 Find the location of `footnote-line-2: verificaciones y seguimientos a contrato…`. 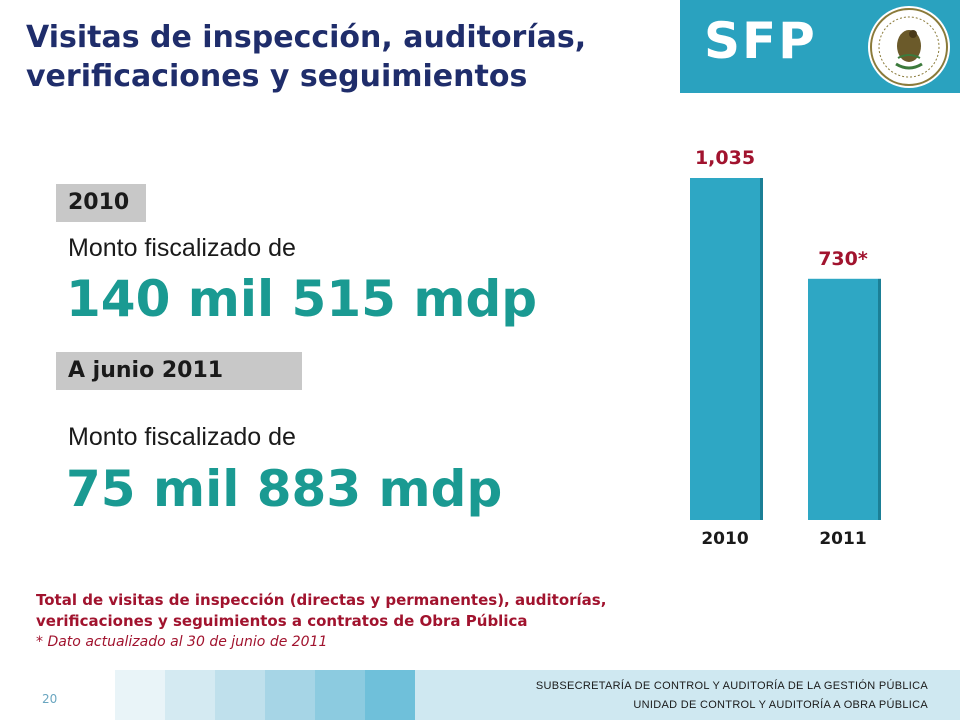

footnote-line-2: verificaciones y seguimientos a contrato… is located at coordinates (282, 621).